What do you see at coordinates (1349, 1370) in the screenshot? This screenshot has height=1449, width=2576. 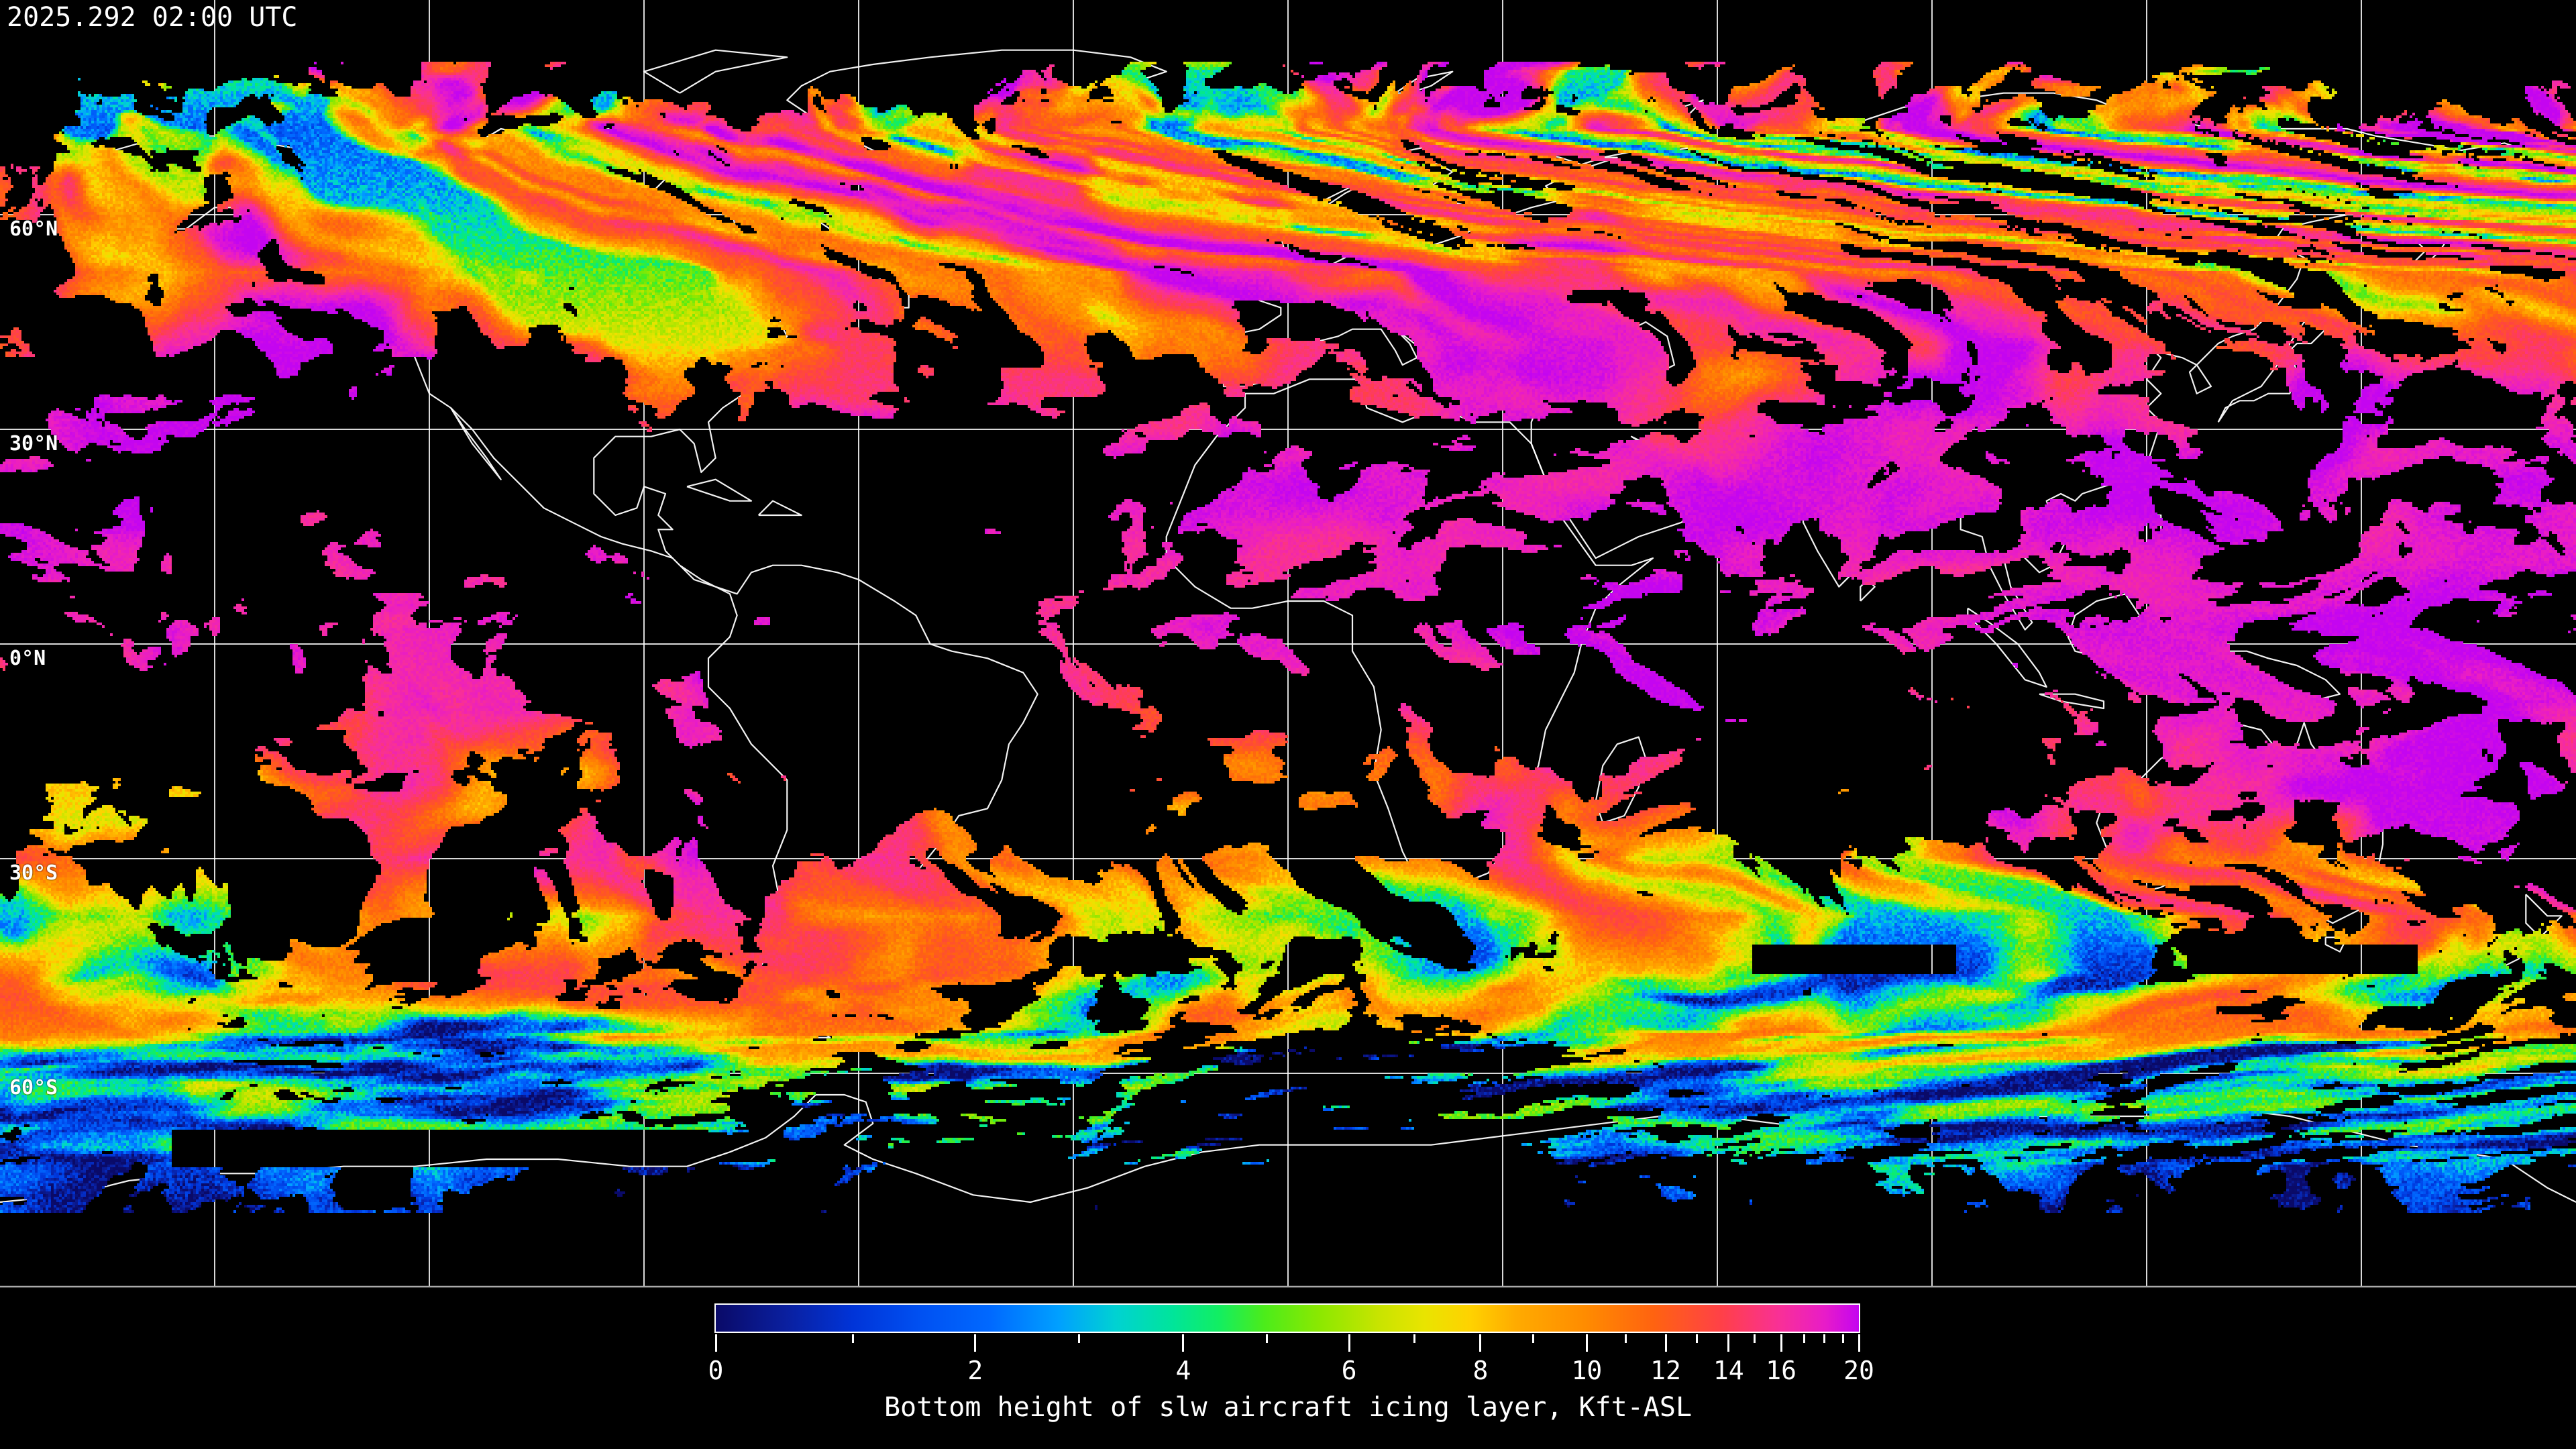 I see `colorbar-tick-label-6: 6` at bounding box center [1349, 1370].